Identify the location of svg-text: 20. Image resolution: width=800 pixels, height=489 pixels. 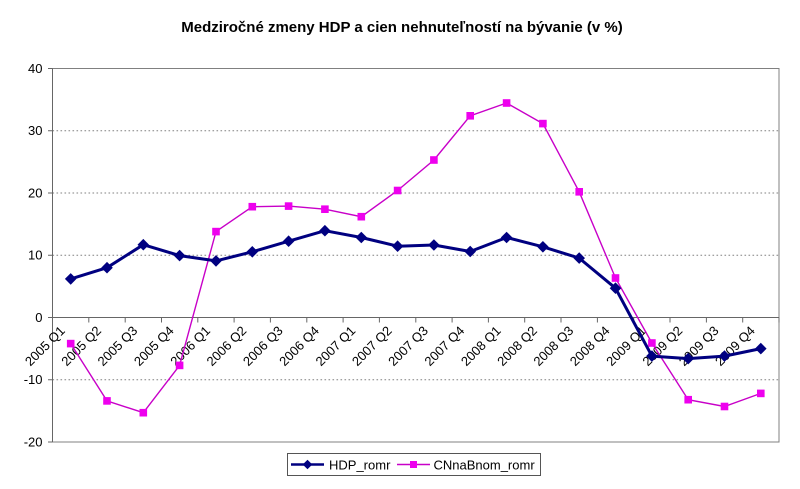
(35, 192).